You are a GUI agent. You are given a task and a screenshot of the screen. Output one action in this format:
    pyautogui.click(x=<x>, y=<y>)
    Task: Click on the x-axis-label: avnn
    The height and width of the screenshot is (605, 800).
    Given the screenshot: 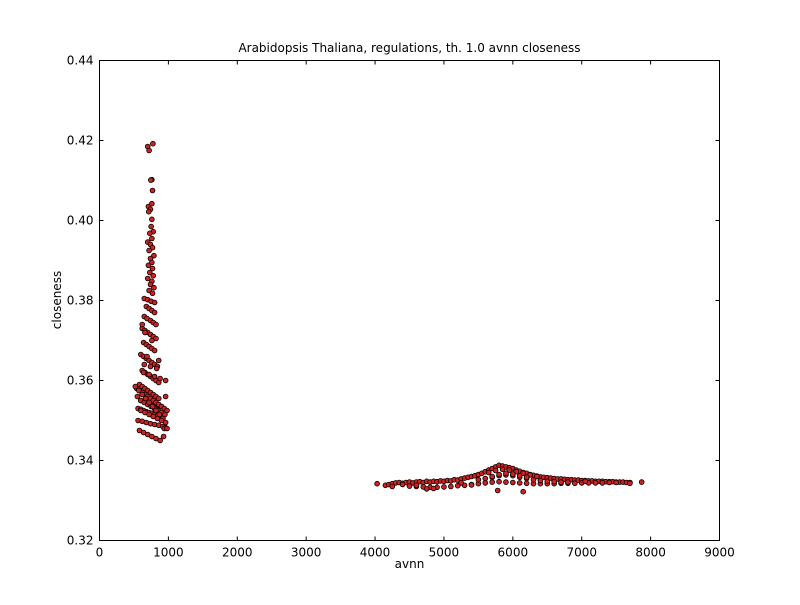 What is the action you would take?
    pyautogui.click(x=410, y=564)
    